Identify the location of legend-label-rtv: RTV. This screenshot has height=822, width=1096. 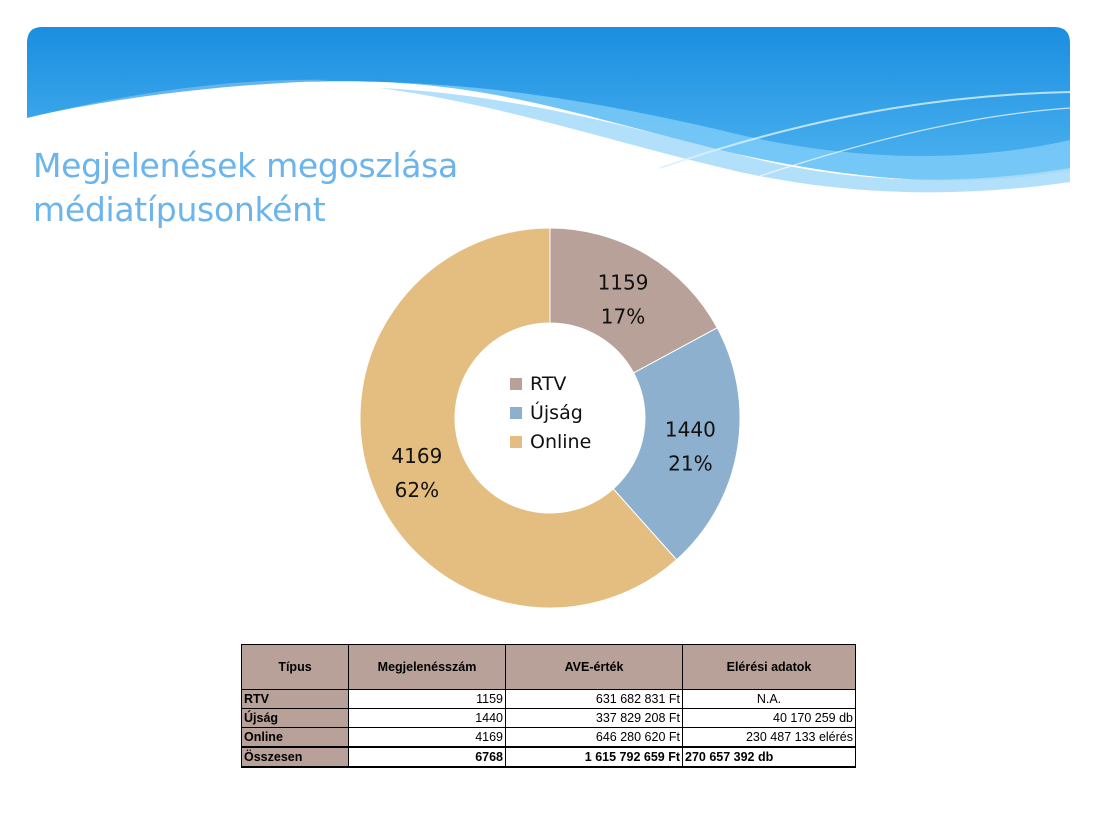
(548, 384).